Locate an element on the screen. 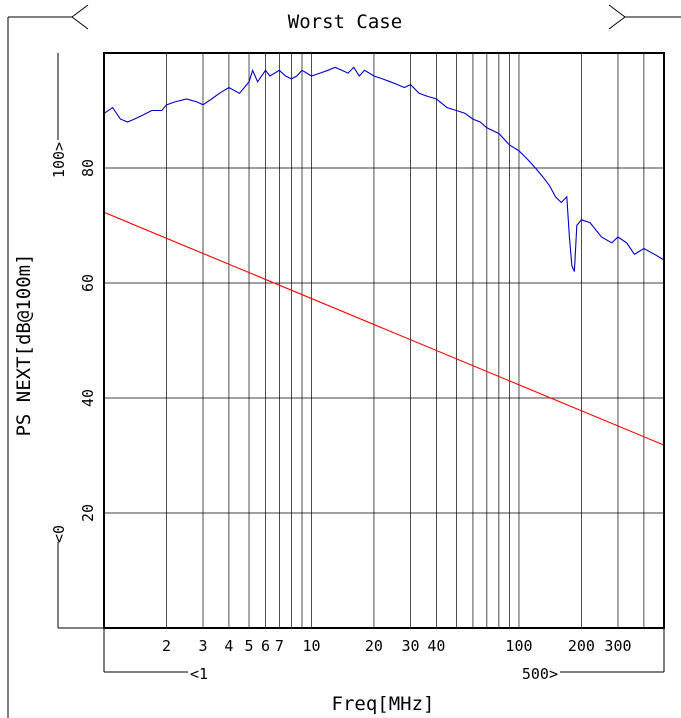 The width and height of the screenshot is (681, 718). x-range-end-label: 500> is located at coordinates (540, 674).